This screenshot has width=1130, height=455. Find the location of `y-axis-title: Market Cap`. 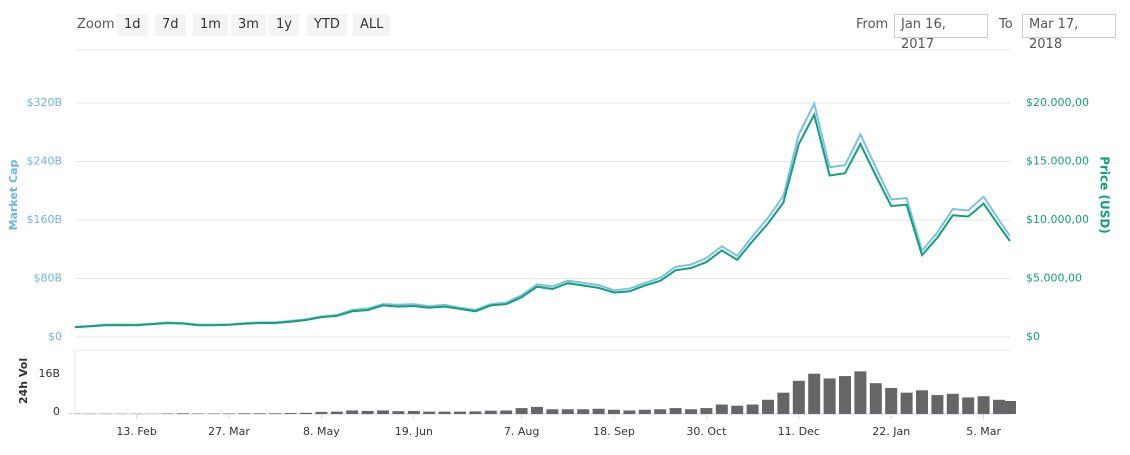

y-axis-title: Market Cap is located at coordinates (13, 195).